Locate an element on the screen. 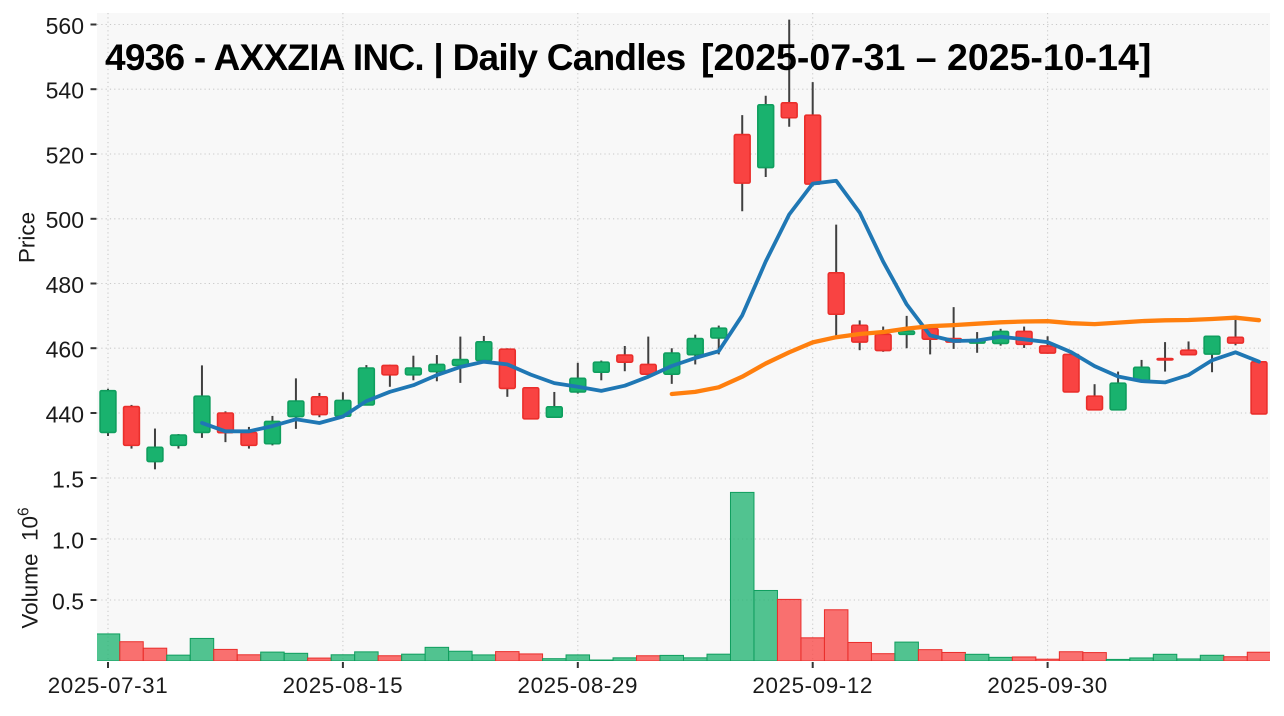 This screenshot has width=1284, height=716. svg-text: 0.5 is located at coordinates (68, 601).